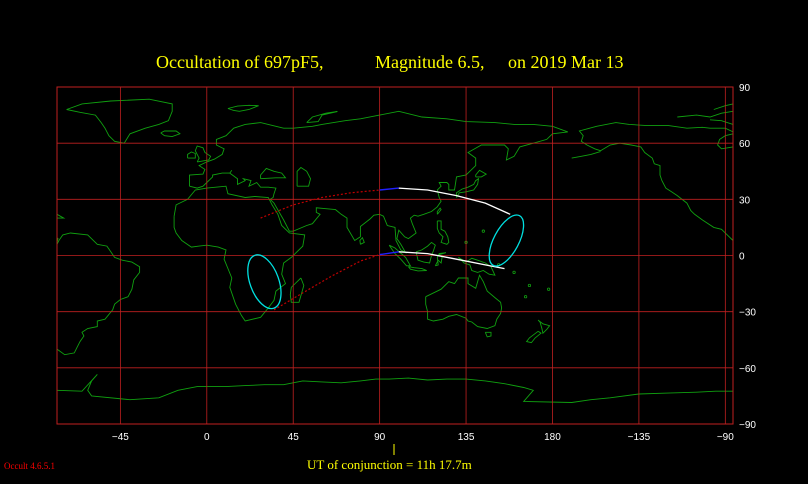 The width and height of the screenshot is (808, 484). Describe the element at coordinates (378, 182) in the screenshot. I see `coast-eurasia` at that location.